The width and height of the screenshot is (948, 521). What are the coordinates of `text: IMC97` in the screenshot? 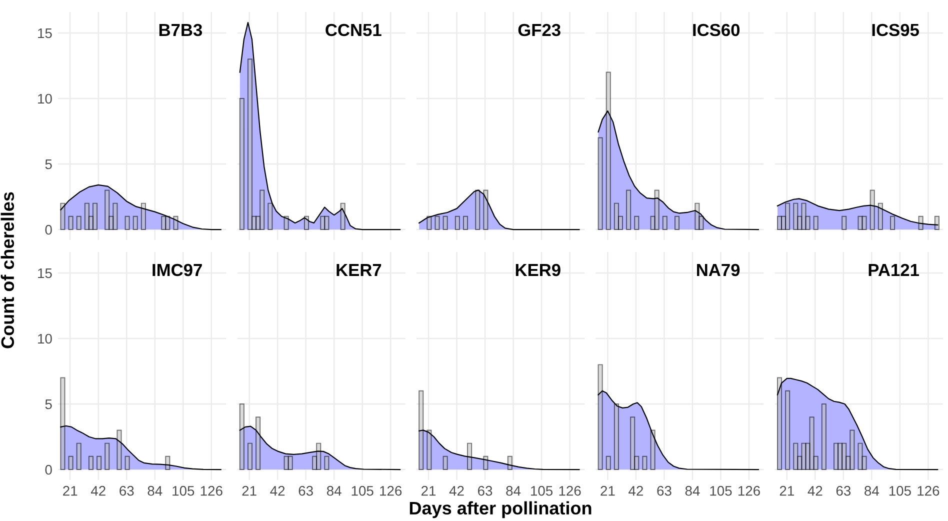 It's located at (177, 270).